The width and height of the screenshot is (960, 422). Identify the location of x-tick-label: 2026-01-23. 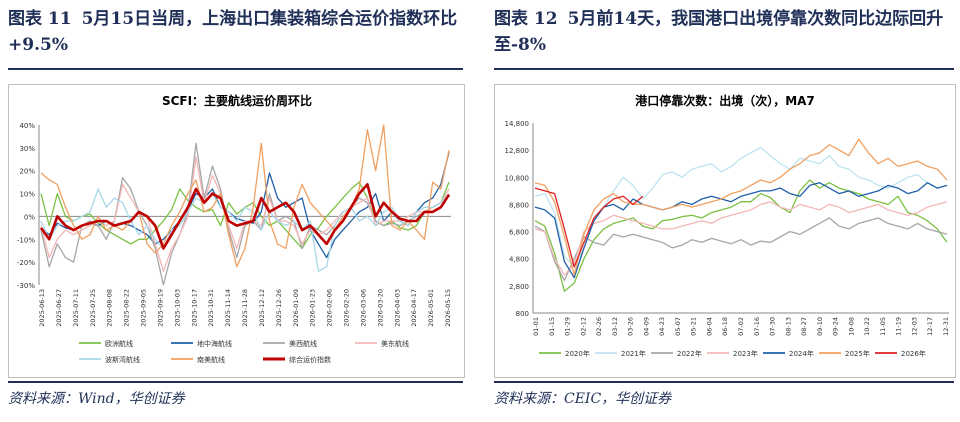
(313, 308).